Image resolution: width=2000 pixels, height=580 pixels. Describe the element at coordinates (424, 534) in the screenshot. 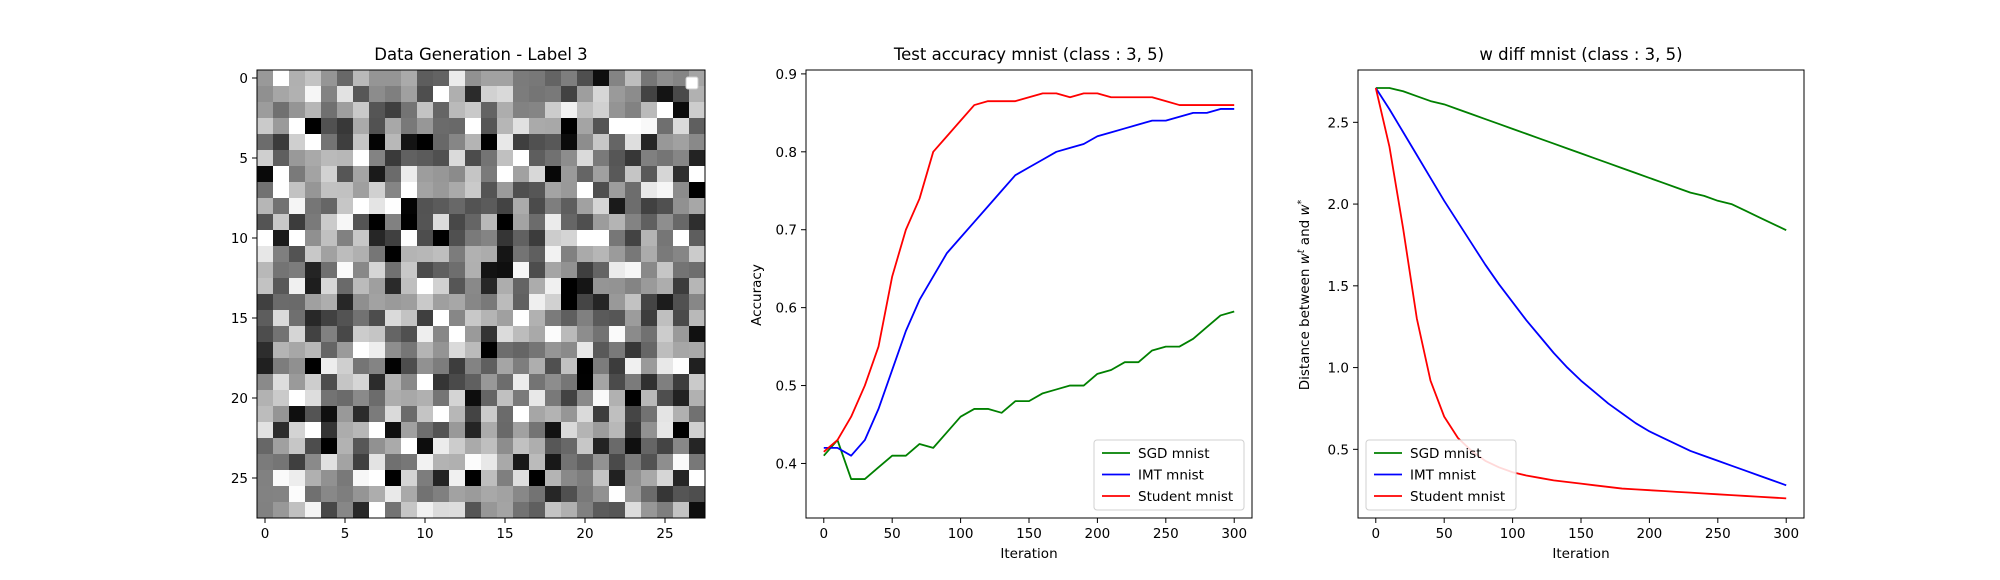

I see `x-tick-label: 10` at that location.